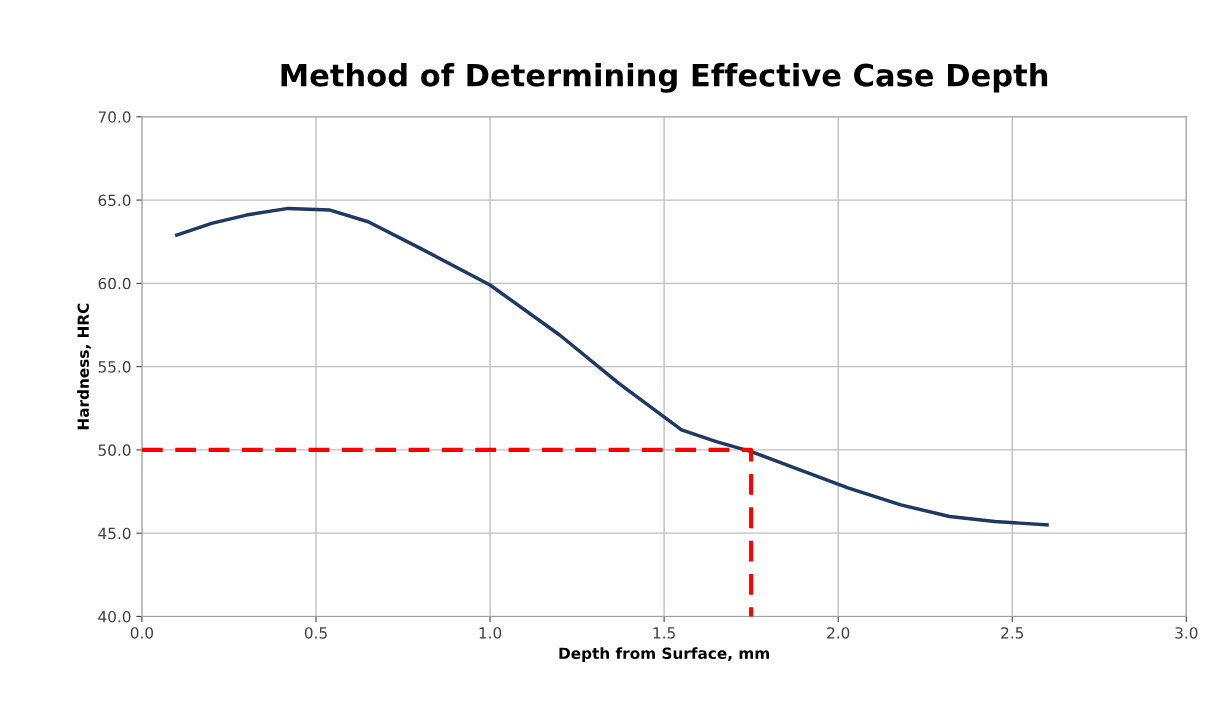  Describe the element at coordinates (838, 633) in the screenshot. I see `x-tick-label: 2.0` at that location.